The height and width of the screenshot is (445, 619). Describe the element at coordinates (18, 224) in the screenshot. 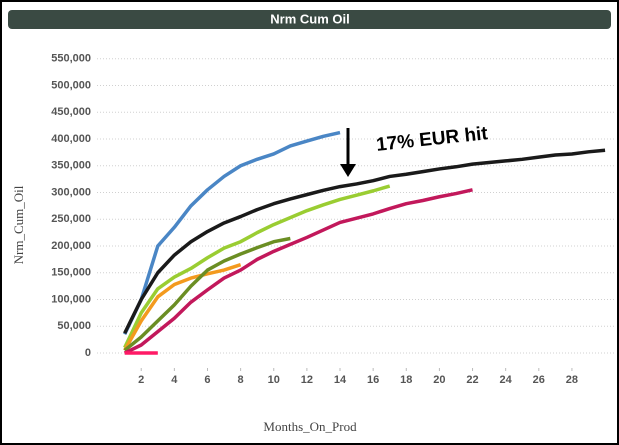

I see `y-axis-label: Nrm_Cum_Oil` at that location.